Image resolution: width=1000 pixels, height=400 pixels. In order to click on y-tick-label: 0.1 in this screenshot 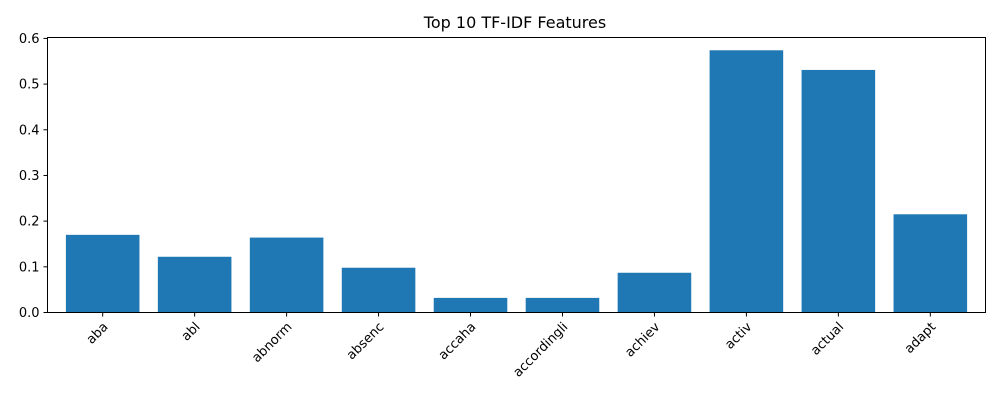, I will do `click(29, 267)`.